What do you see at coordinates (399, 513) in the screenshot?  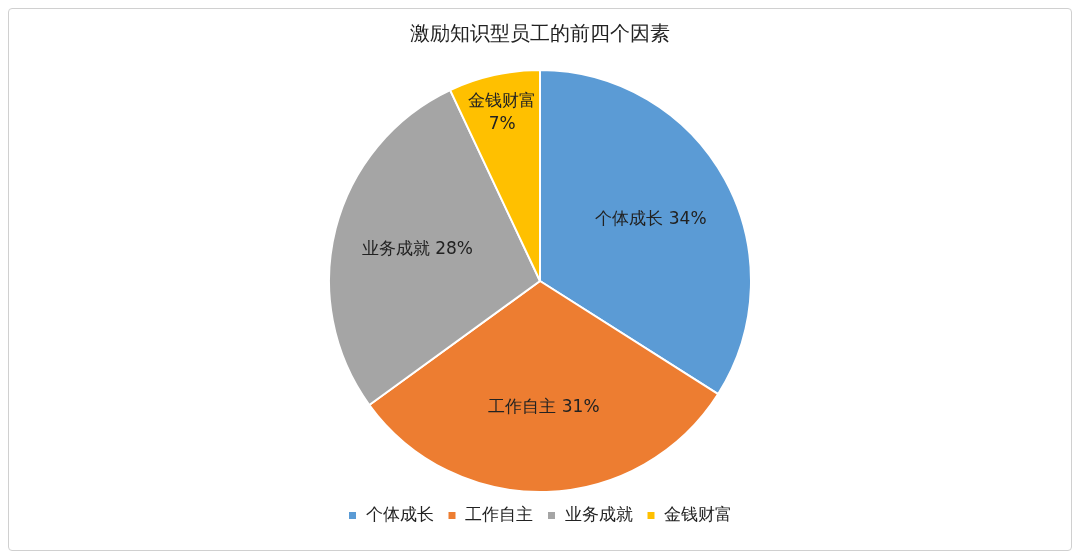 I see `legend-label: 个体成长` at bounding box center [399, 513].